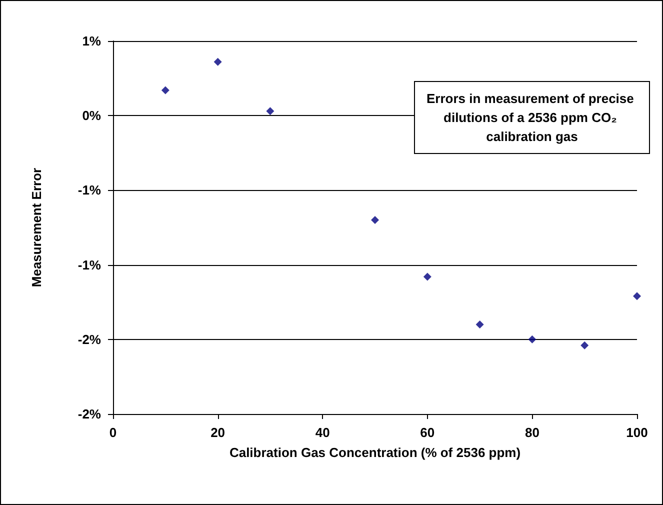 The image size is (663, 505). Describe the element at coordinates (637, 432) in the screenshot. I see `x-tick-label: 100` at that location.